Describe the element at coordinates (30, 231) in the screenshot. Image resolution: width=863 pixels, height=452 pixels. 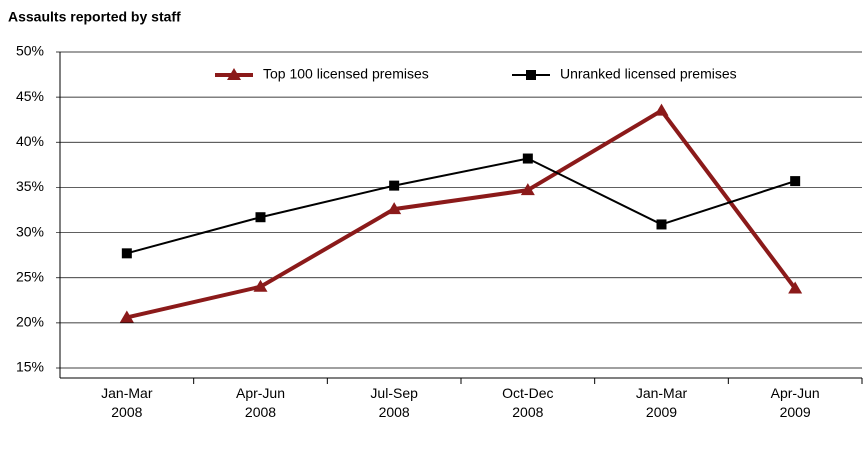
I see `y-tick-label: 30%` at that location.